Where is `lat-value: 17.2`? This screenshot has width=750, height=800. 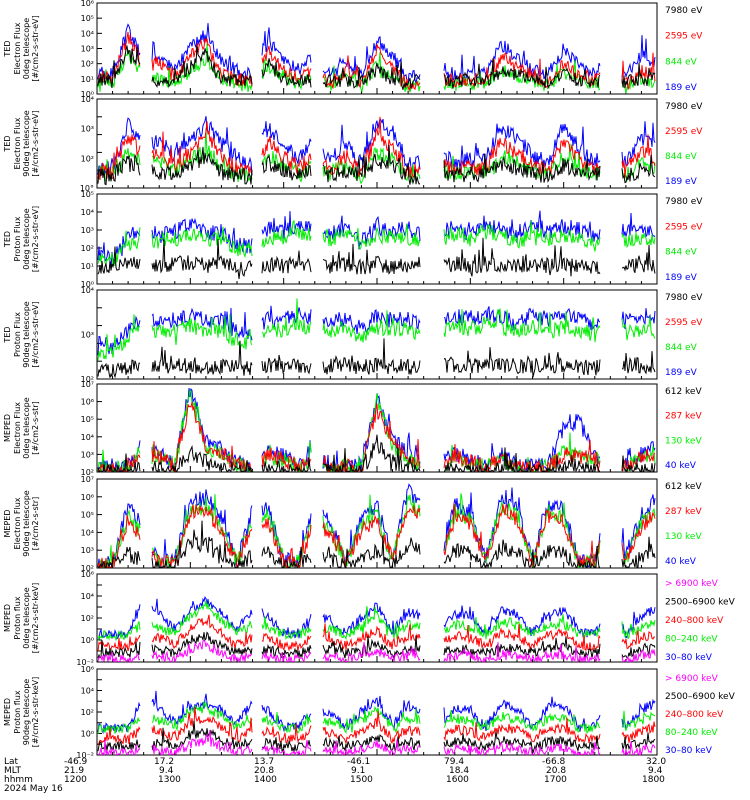 lat-value: 17.2 is located at coordinates (164, 762).